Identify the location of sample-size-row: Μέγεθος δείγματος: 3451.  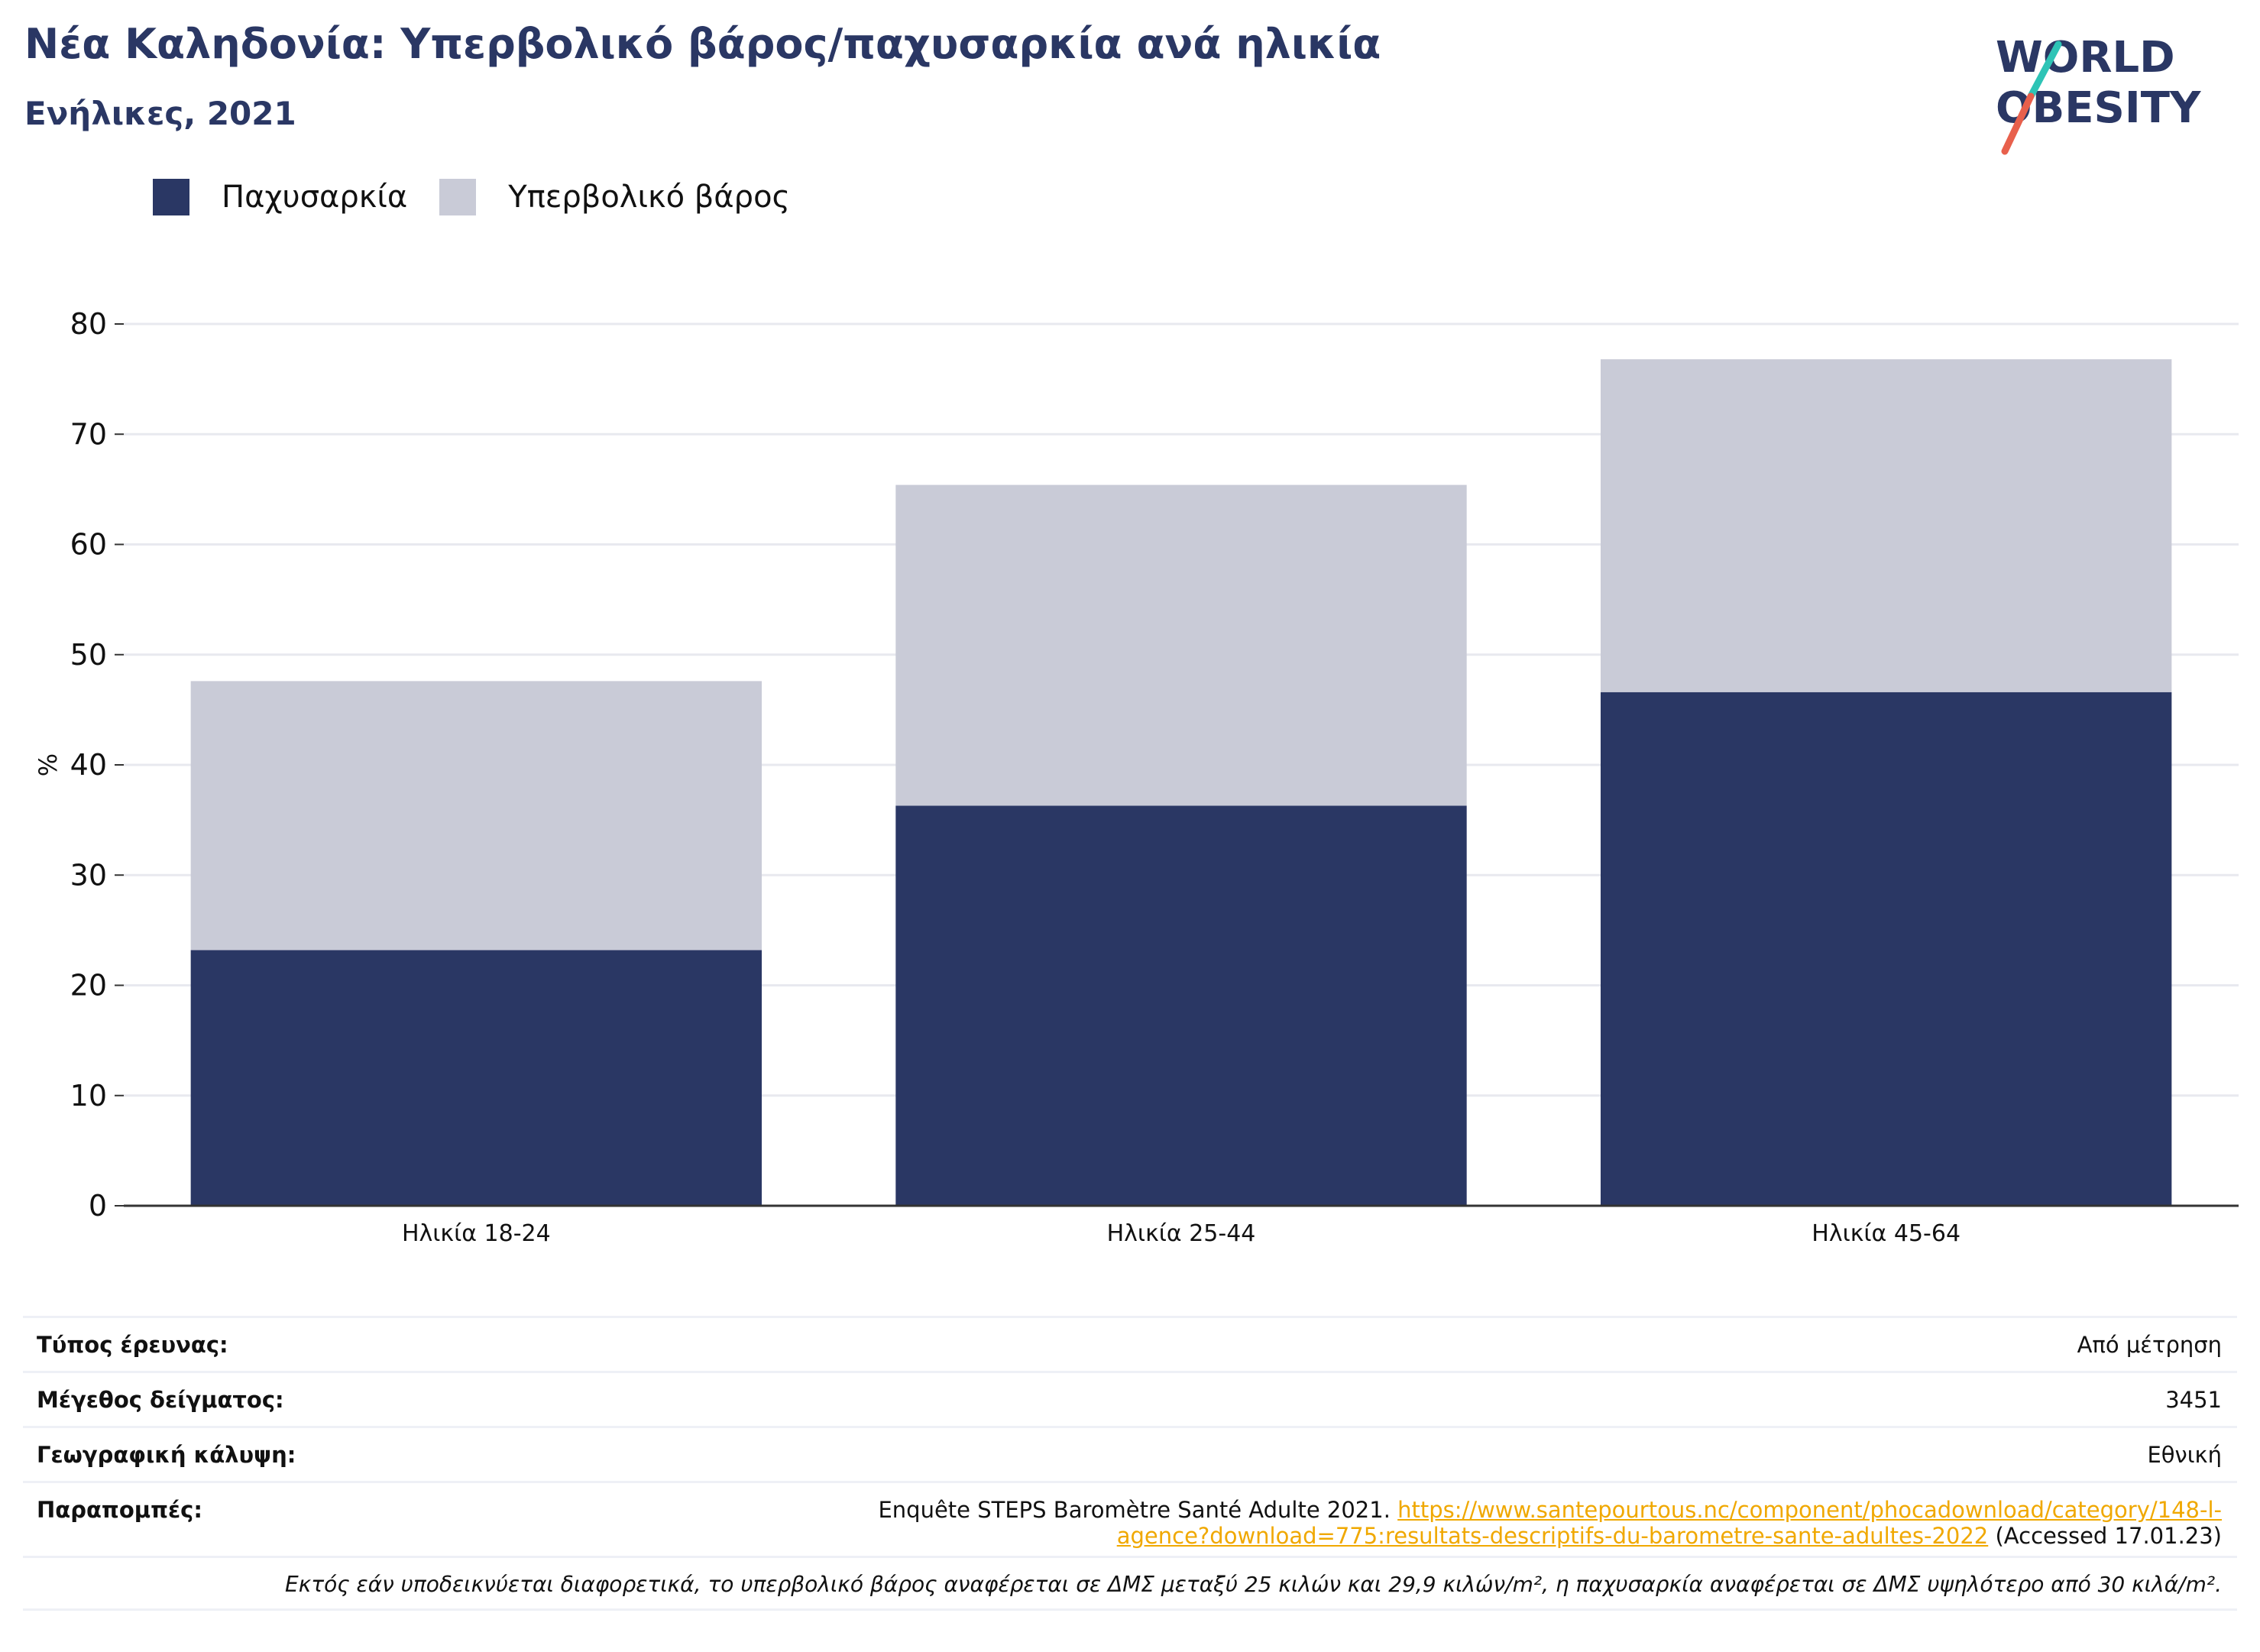
(1130, 1398).